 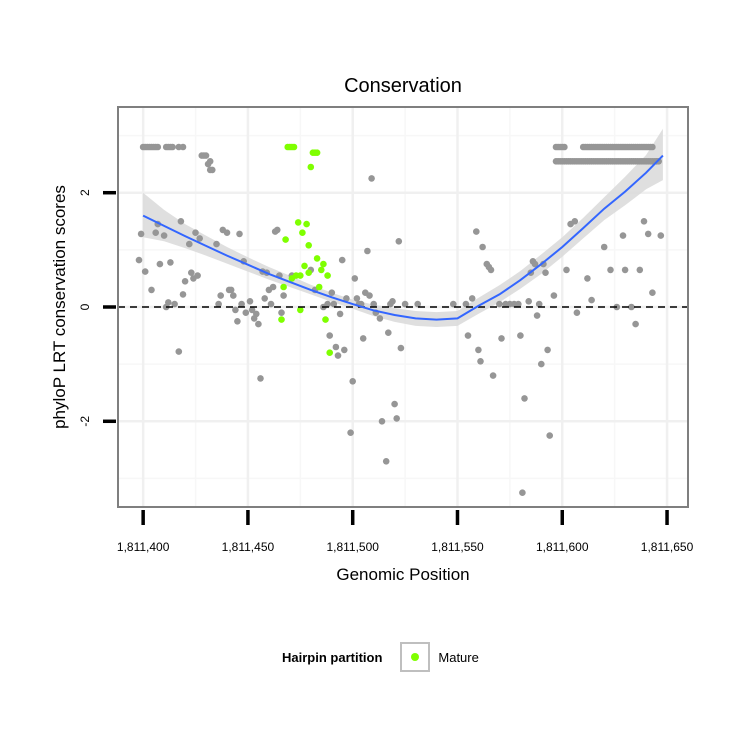 I want to click on series-mature, so click(x=306, y=250).